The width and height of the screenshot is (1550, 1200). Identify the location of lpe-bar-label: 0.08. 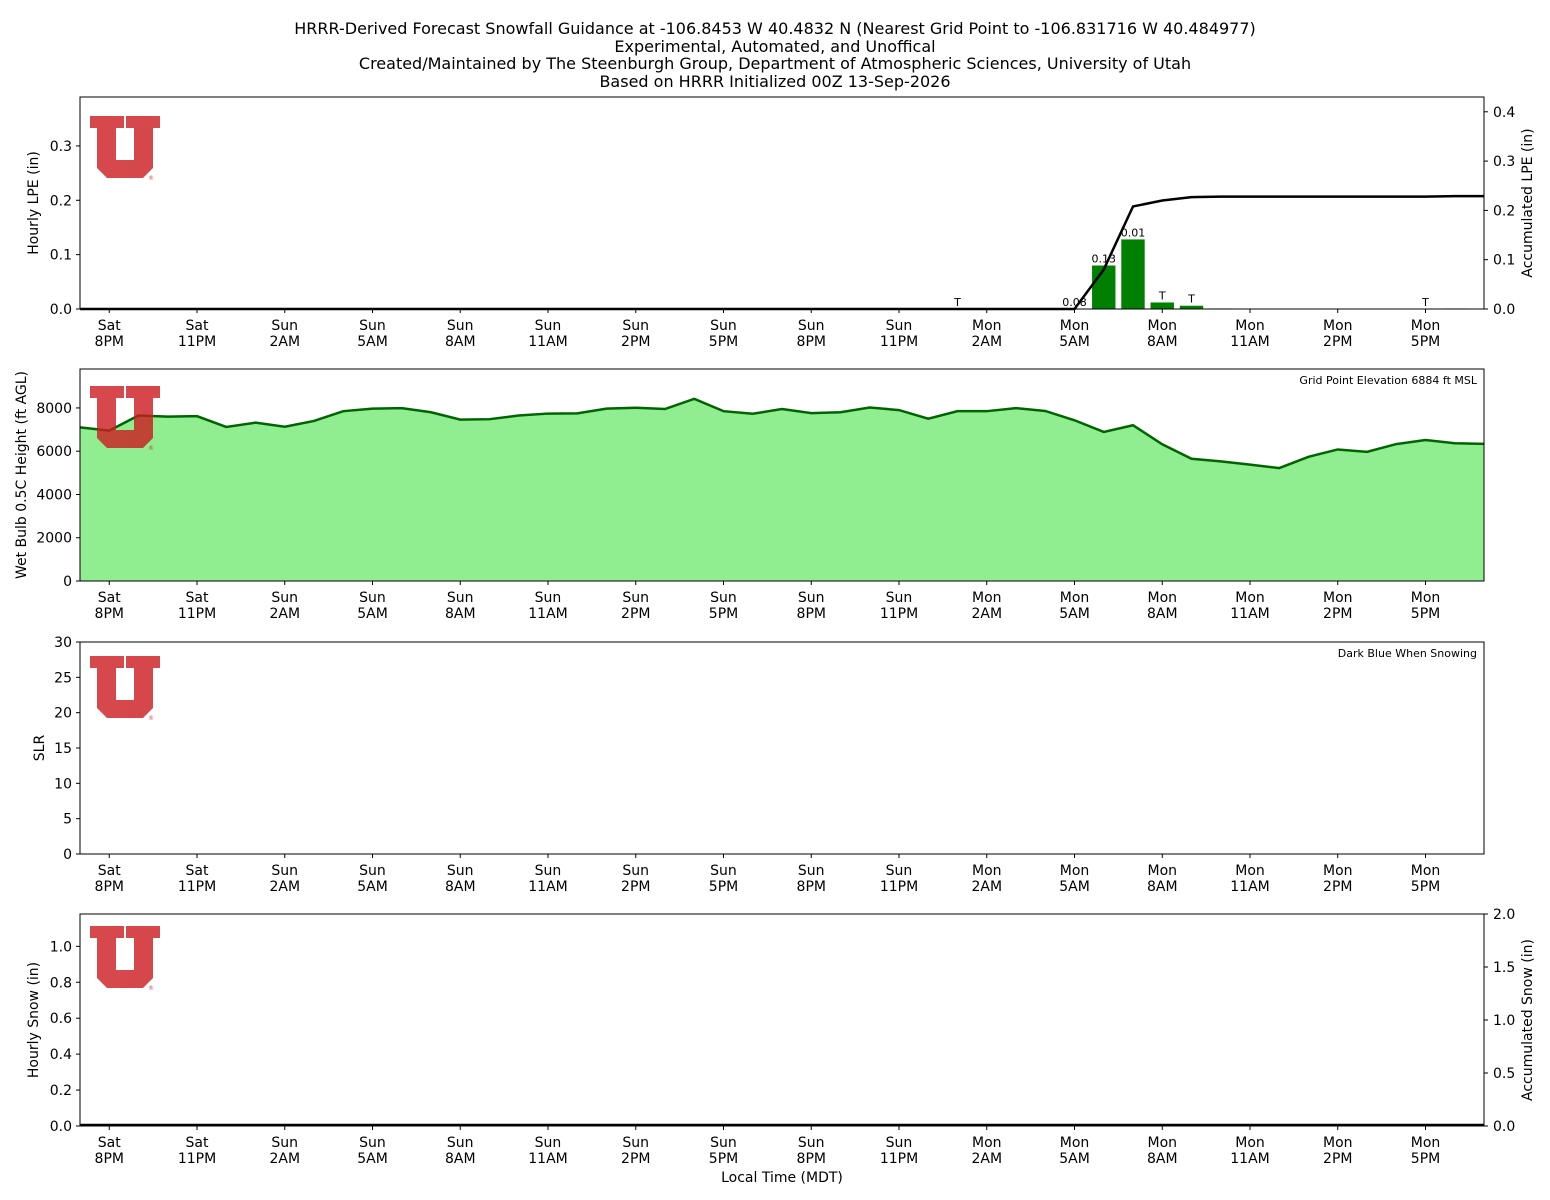
(1074, 302).